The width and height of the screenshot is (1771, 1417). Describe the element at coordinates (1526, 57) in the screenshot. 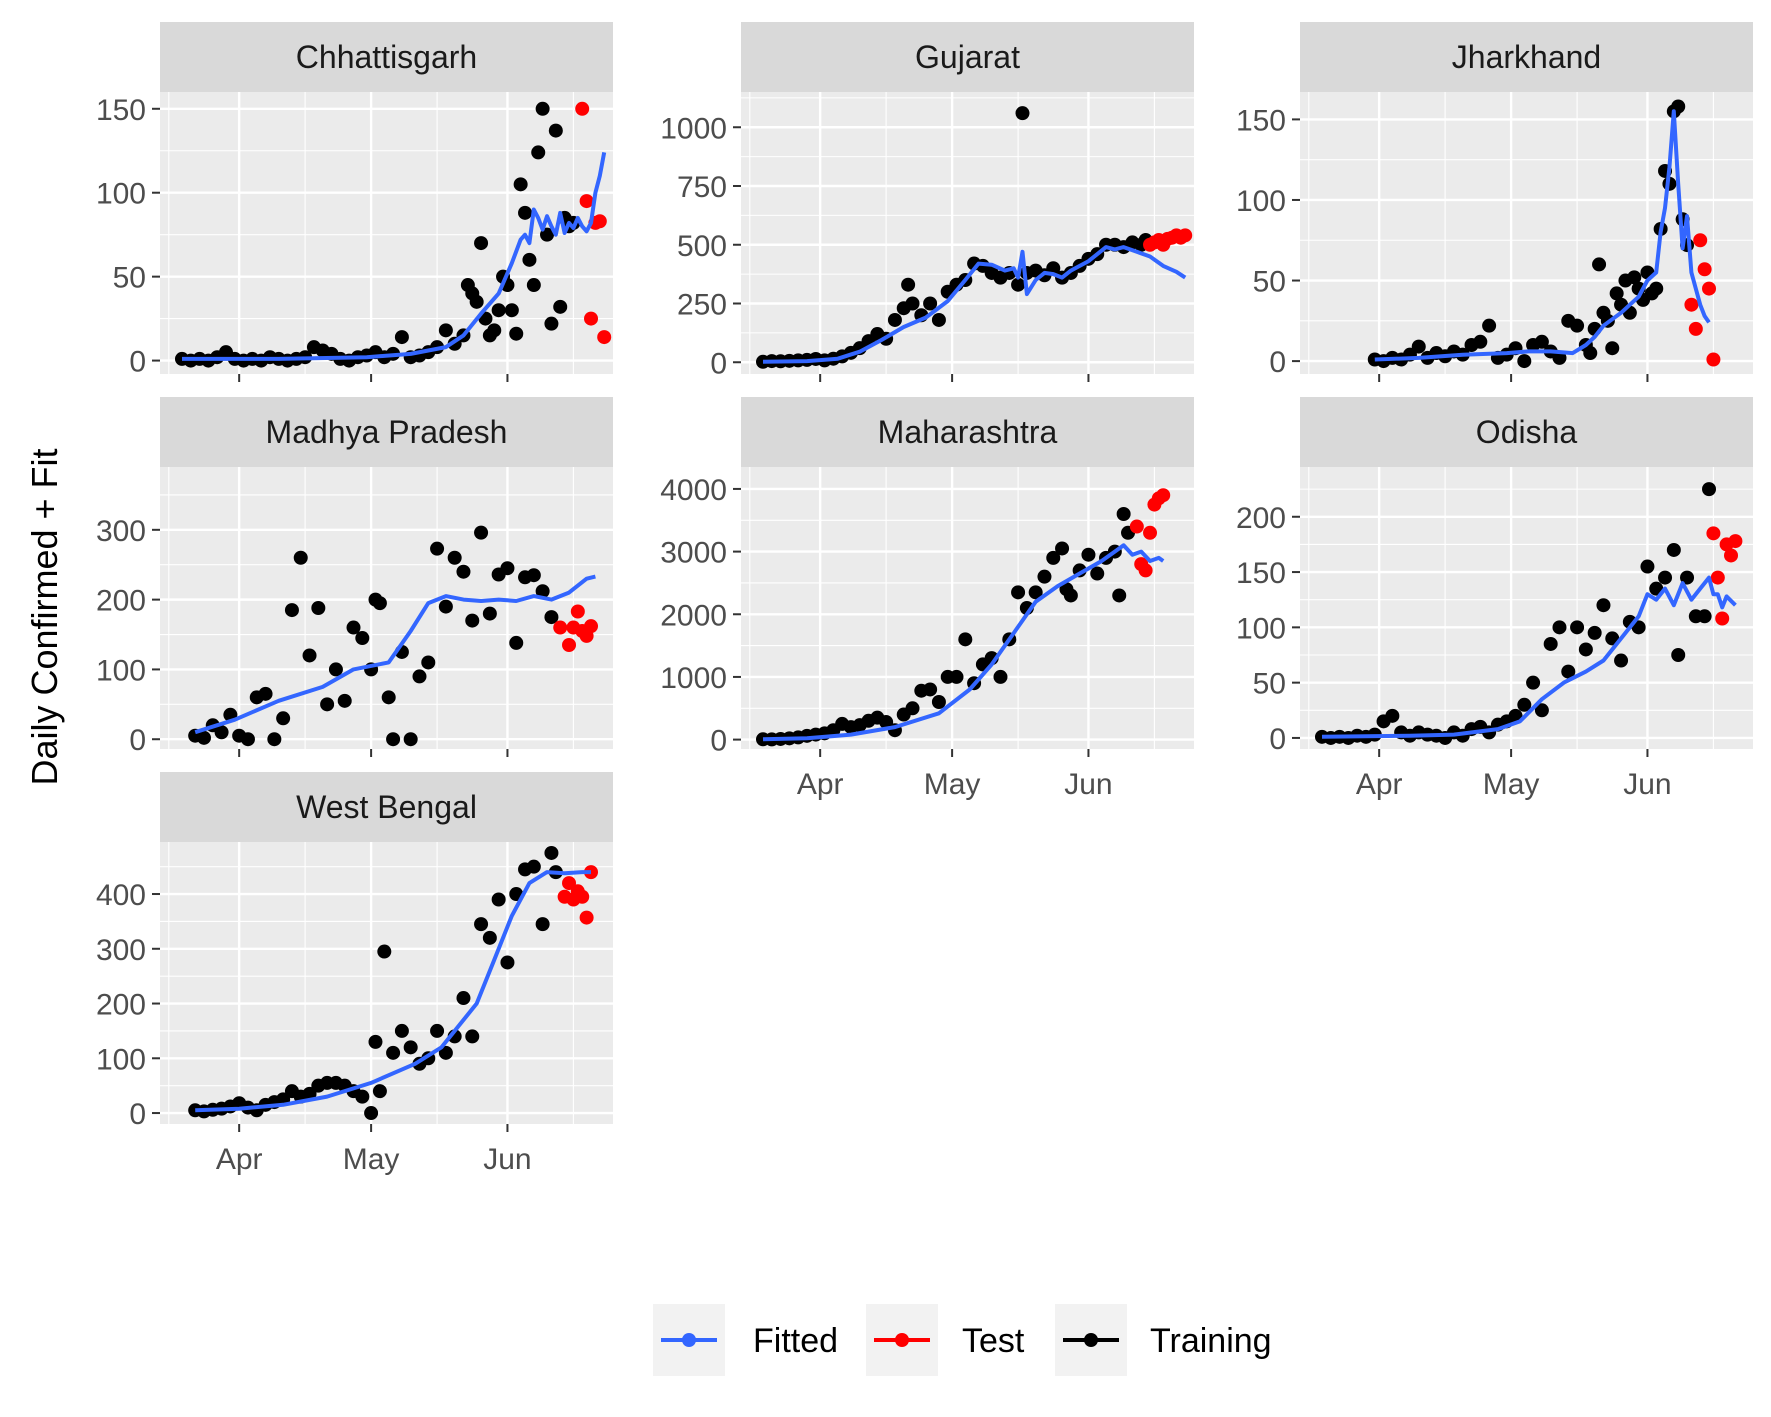

I see `strip-jharkhand` at that location.